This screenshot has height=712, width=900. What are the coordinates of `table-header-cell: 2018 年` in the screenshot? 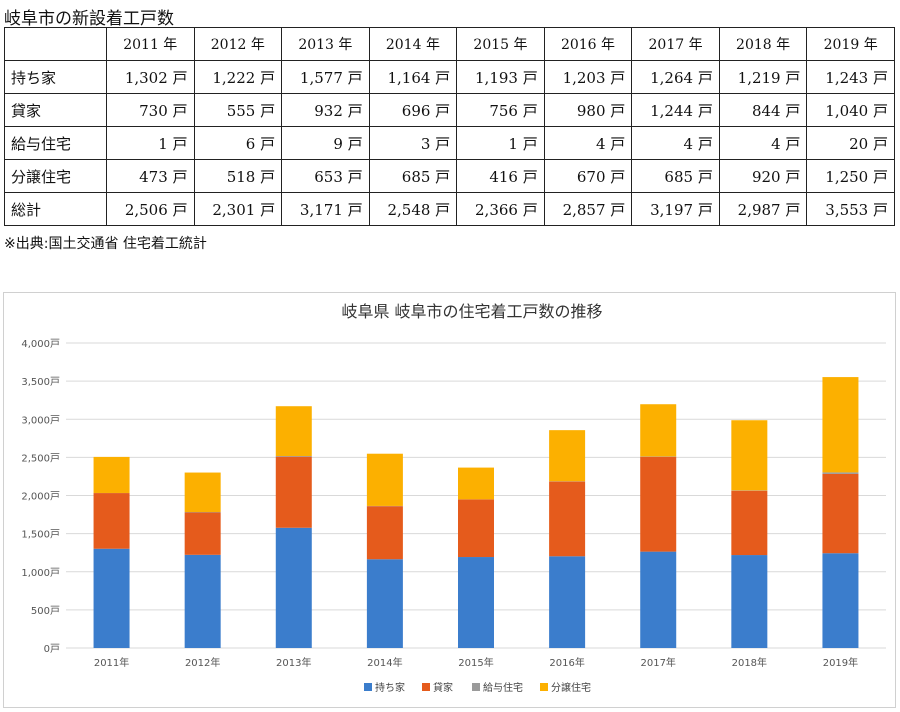 It's located at (763, 44).